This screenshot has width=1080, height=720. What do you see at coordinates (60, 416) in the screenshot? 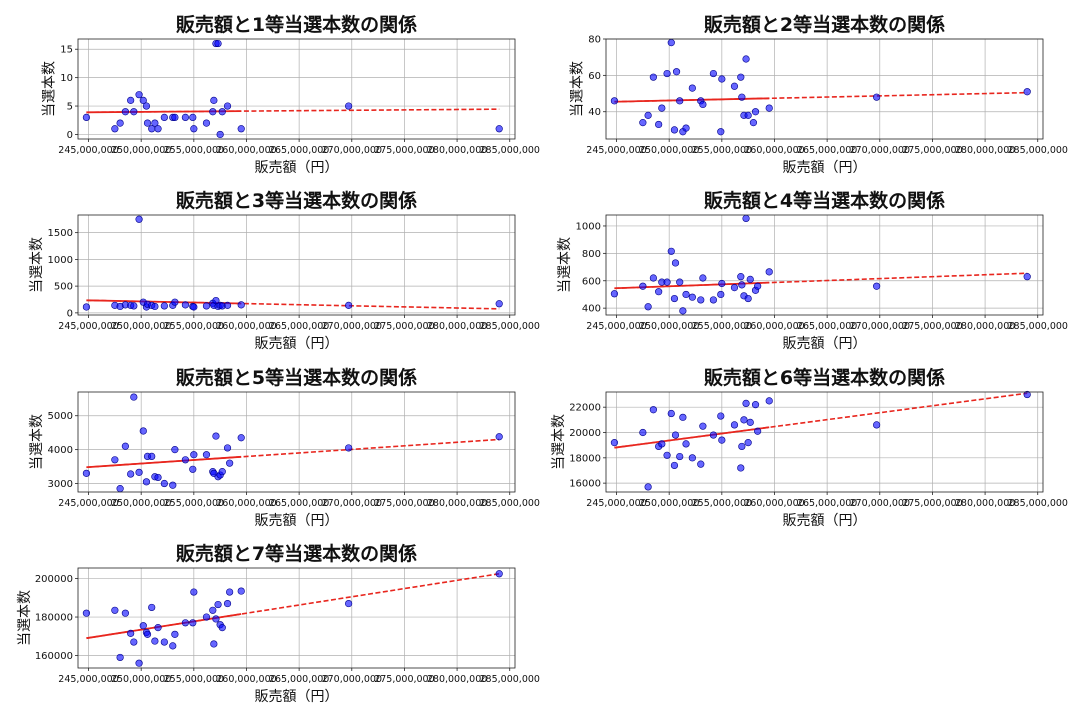
I see `y-tick-label: 5000` at bounding box center [60, 416].